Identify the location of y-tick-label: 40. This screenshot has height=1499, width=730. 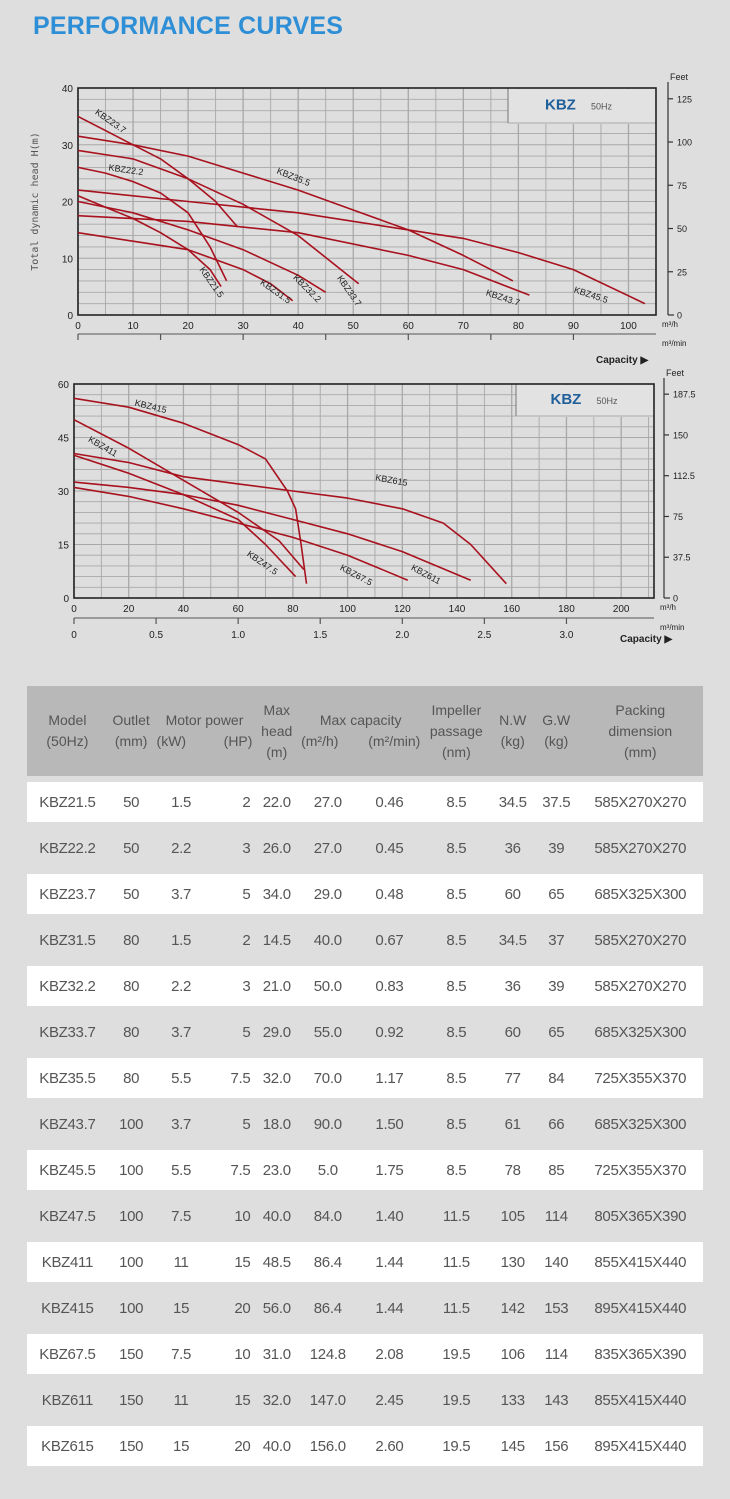
(68, 89).